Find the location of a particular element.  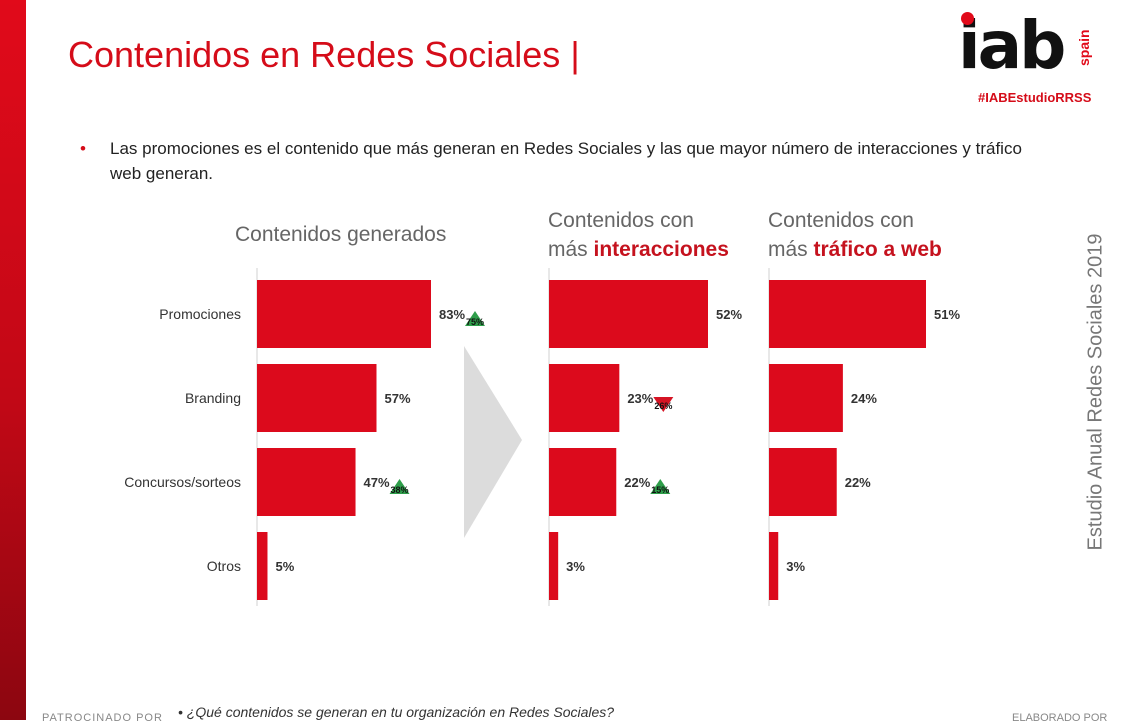

value-label: 24% is located at coordinates (864, 398).